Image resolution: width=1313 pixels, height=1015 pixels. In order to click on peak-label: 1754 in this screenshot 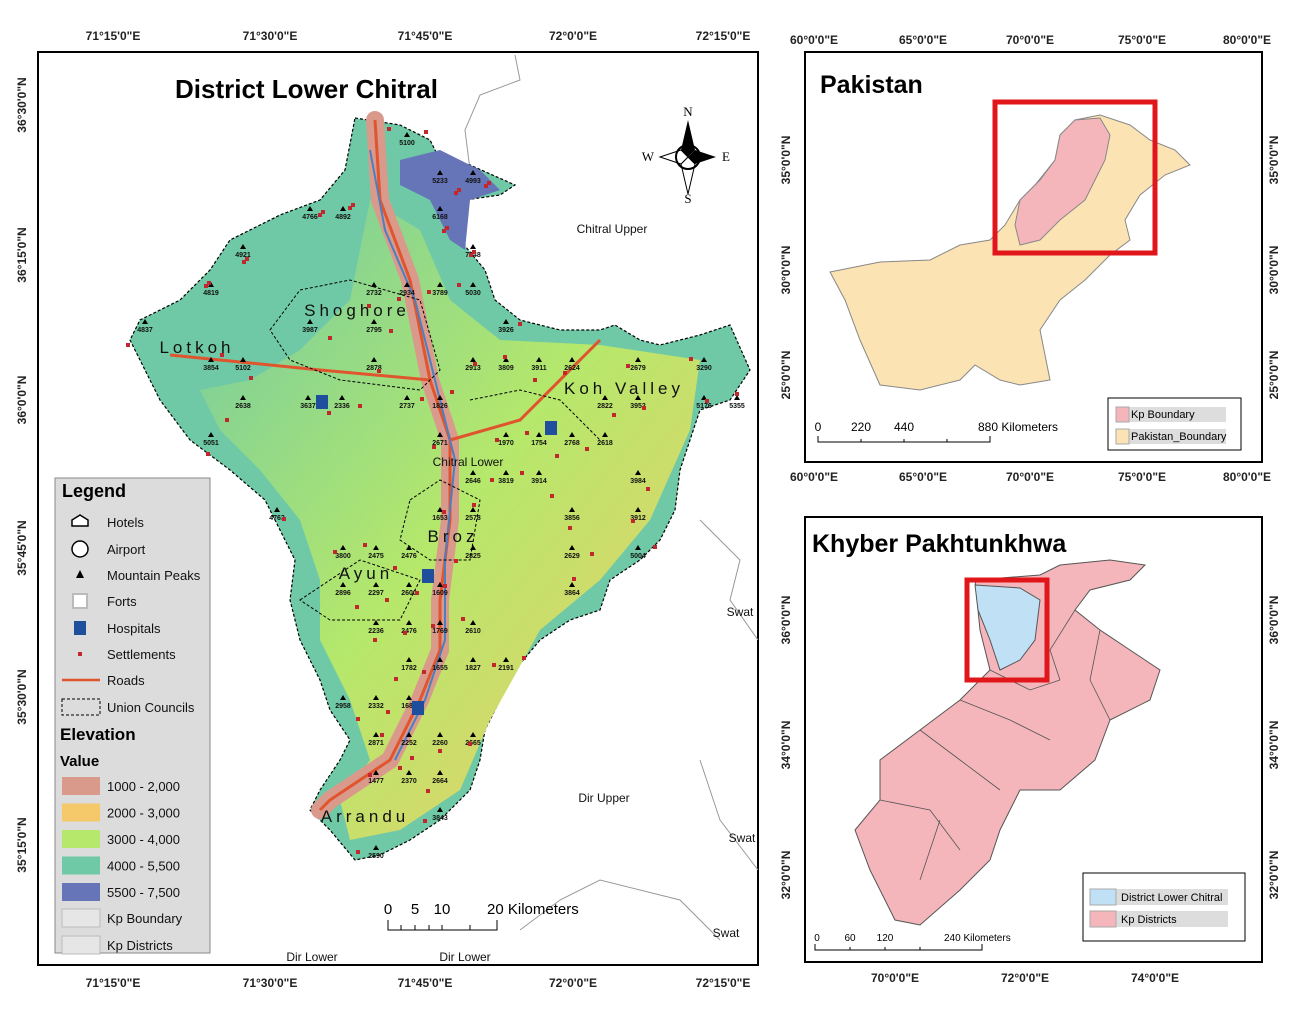, I will do `click(539, 443)`.